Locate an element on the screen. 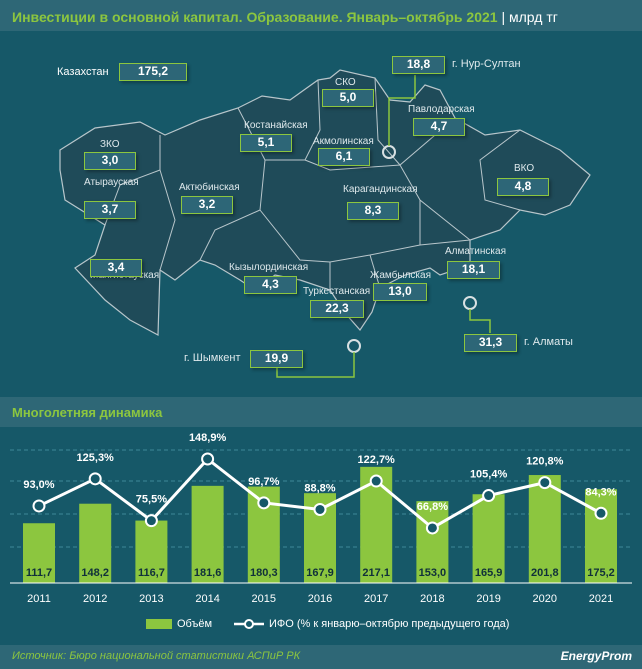 The width and height of the screenshot is (642, 669). legend-line-swatch is located at coordinates (249, 624).